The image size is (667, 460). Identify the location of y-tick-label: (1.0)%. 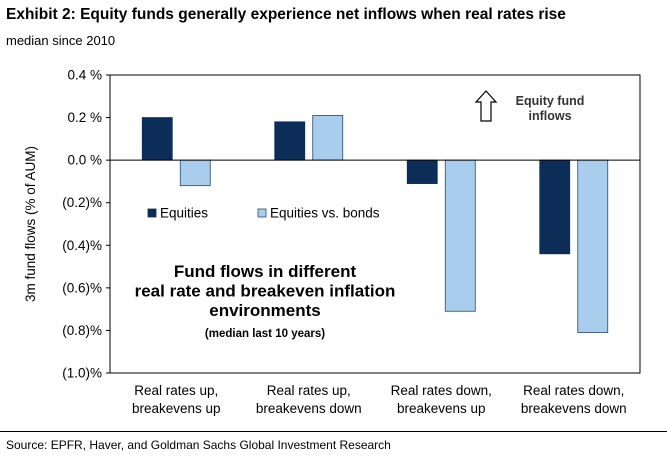
(82, 373).